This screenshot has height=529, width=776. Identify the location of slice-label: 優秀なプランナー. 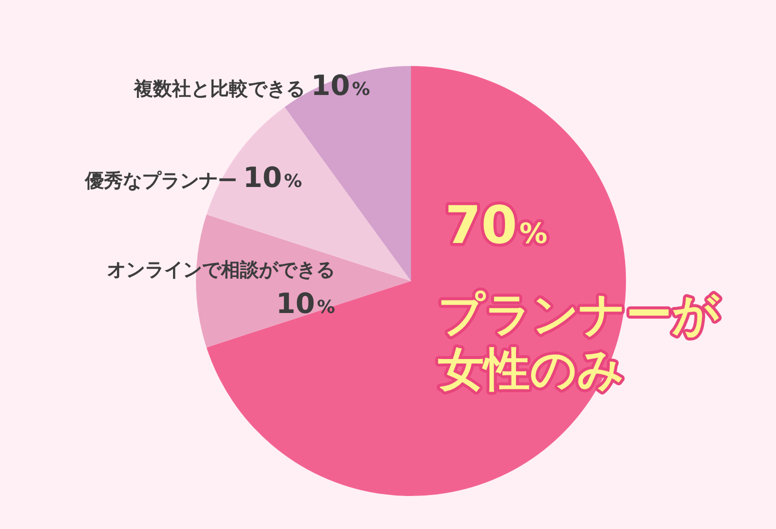
(160, 181).